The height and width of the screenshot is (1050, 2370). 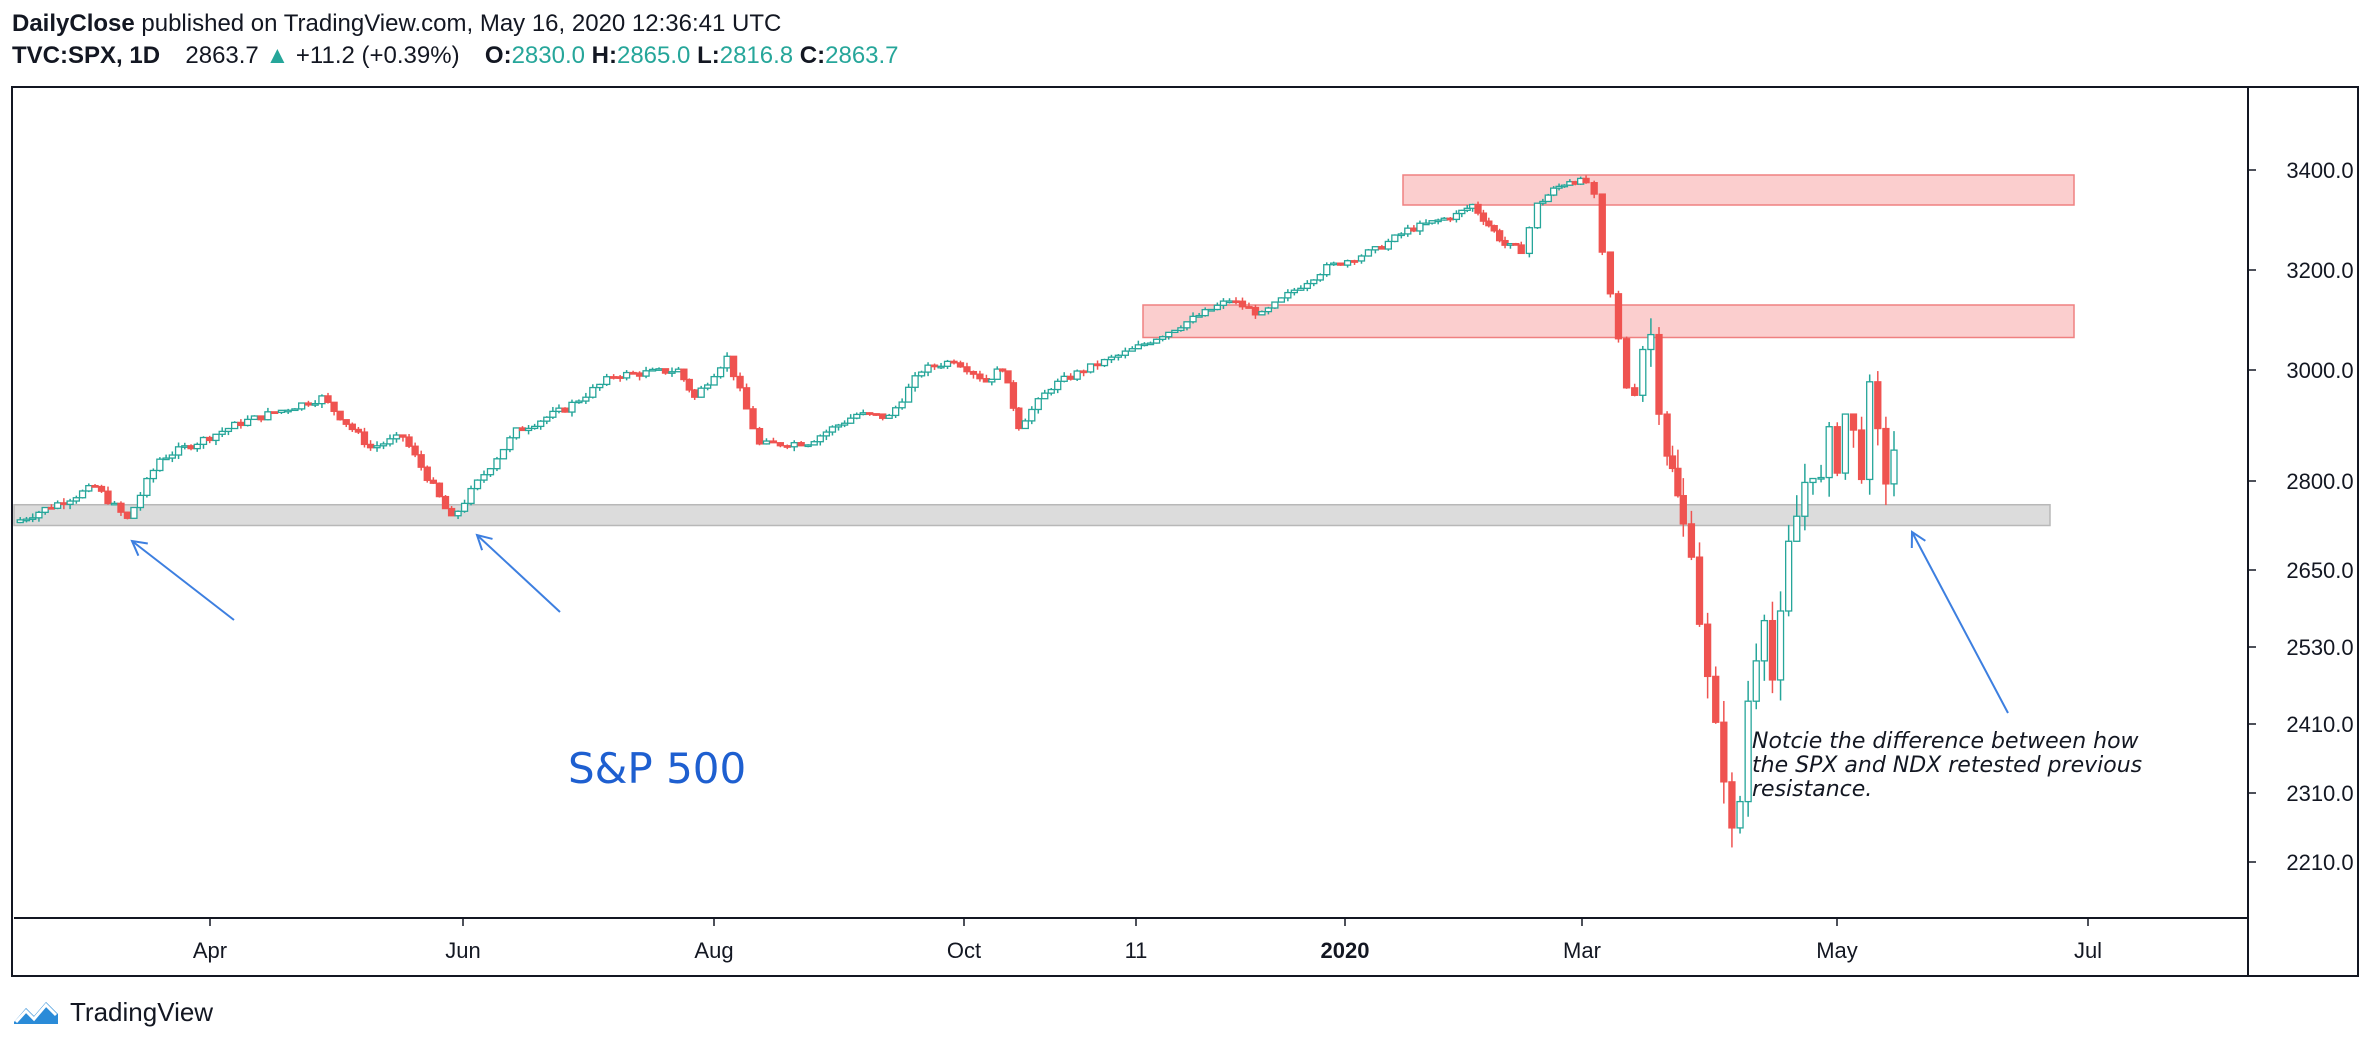 I want to click on high-label: H:, so click(x=604, y=55).